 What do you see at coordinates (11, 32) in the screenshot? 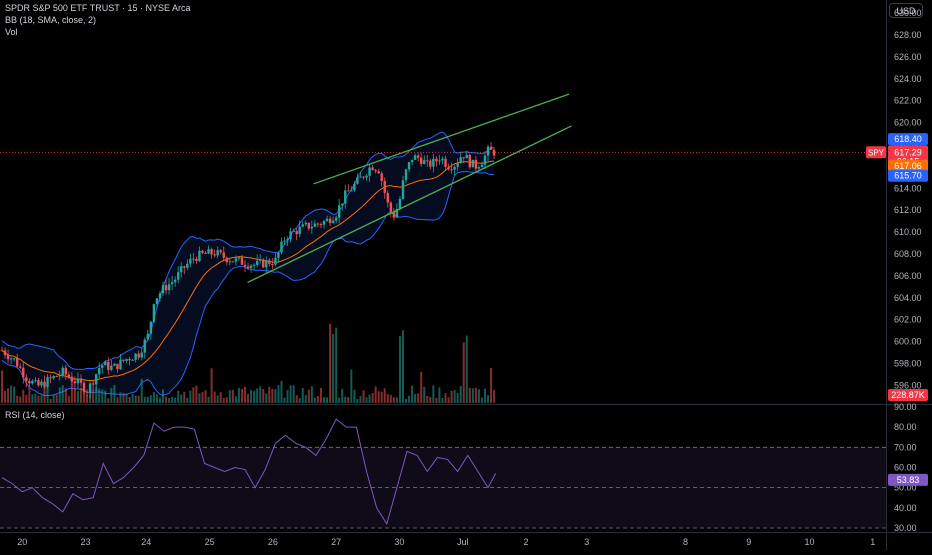
I see `volume-legend: Vol` at bounding box center [11, 32].